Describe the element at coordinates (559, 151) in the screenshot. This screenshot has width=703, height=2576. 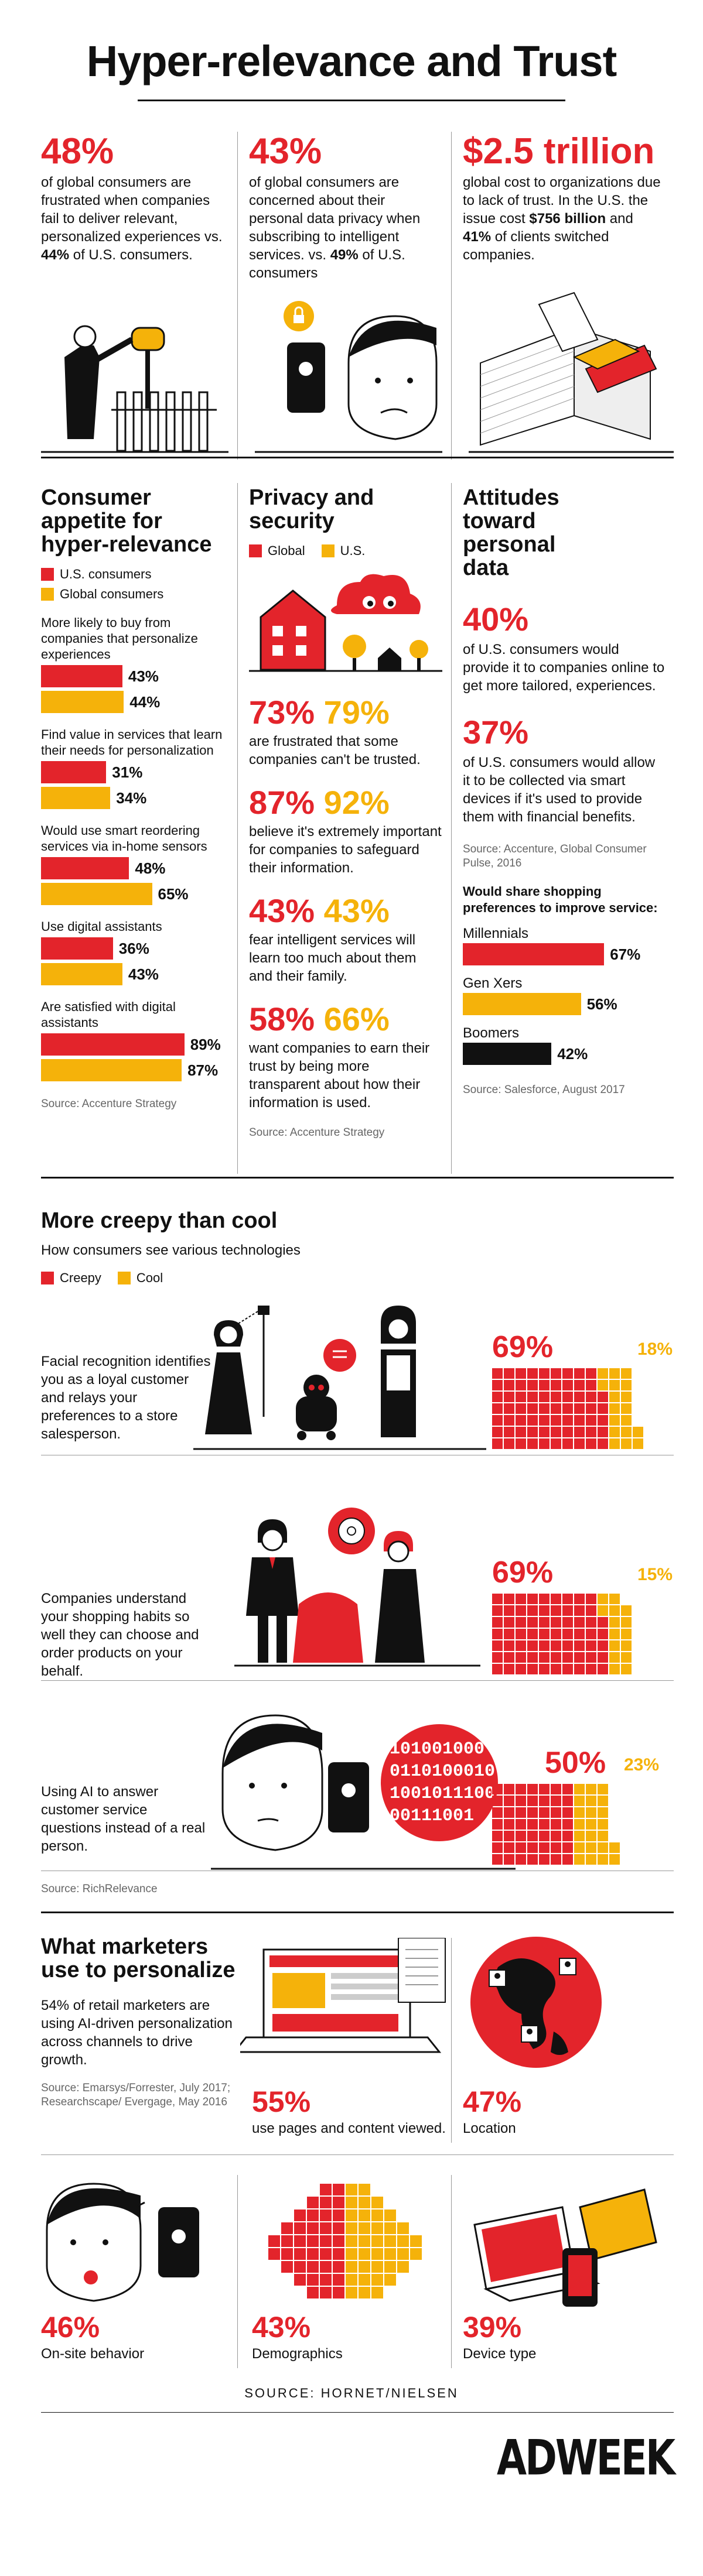
I see `stat-value: $2.5 trillion` at that location.